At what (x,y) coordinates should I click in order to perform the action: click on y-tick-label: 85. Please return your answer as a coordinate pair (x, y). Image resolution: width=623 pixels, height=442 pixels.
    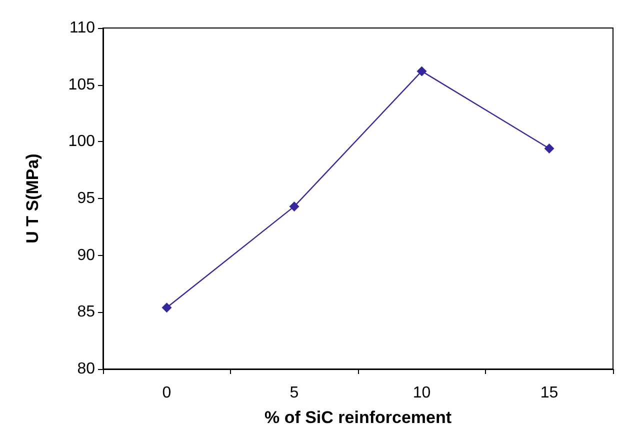
    Looking at the image, I should click on (86, 312).